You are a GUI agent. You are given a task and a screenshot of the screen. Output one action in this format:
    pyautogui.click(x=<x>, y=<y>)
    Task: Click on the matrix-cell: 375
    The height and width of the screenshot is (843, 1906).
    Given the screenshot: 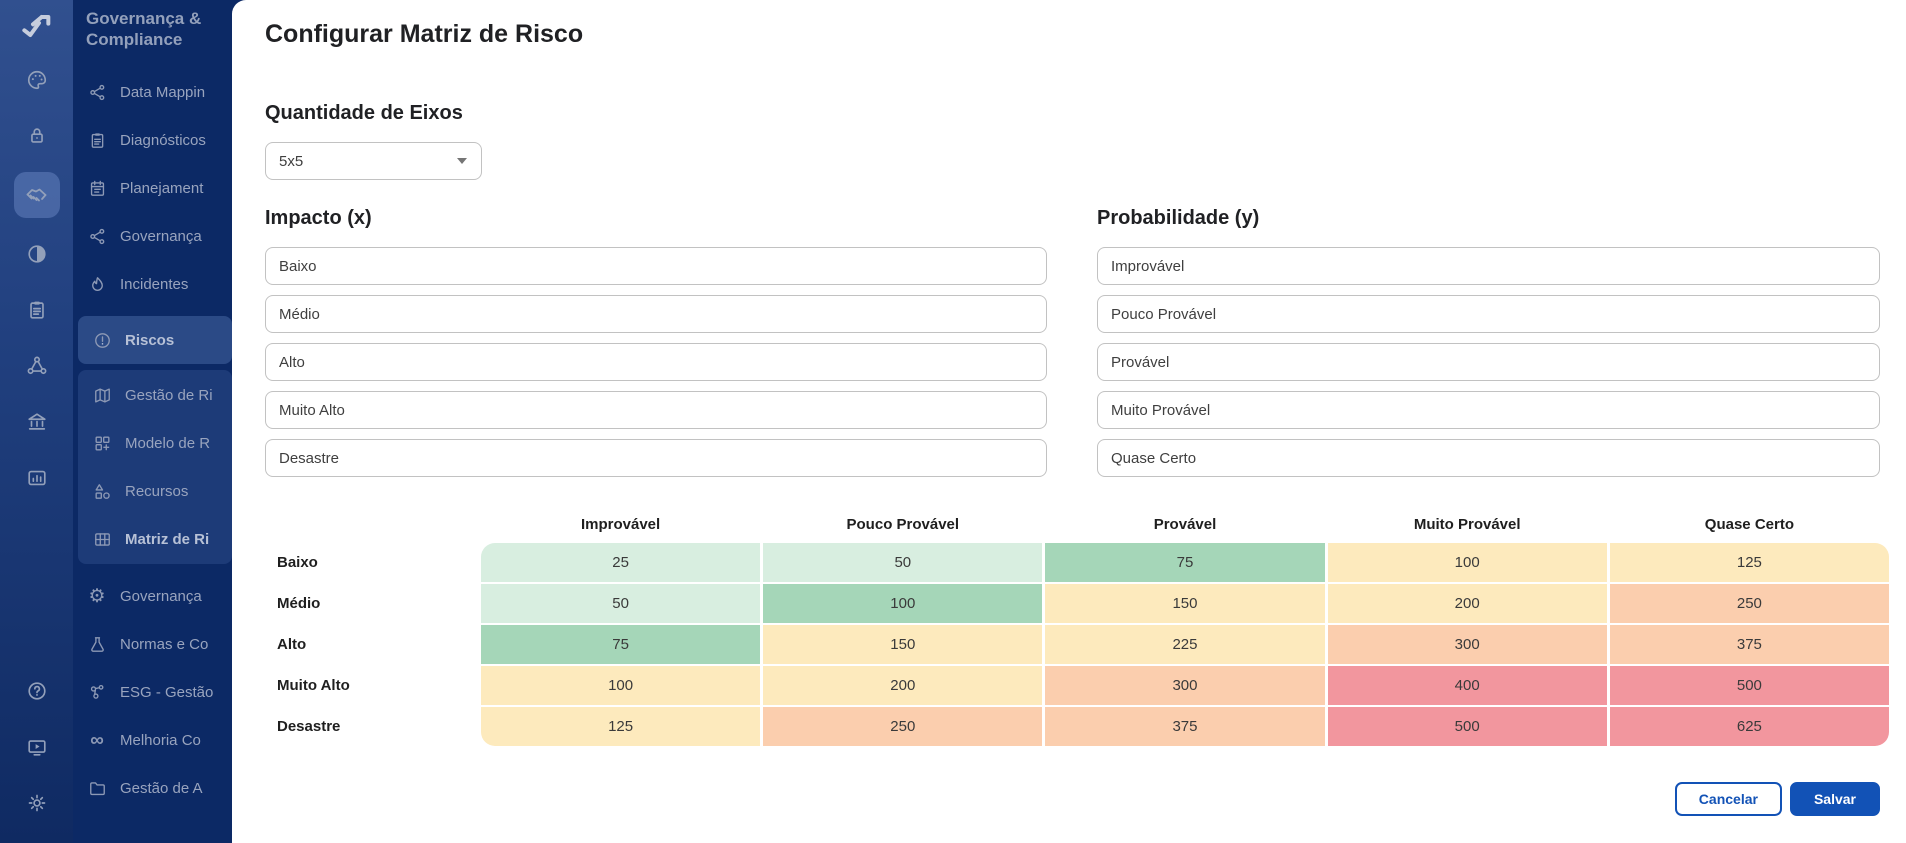 What is the action you would take?
    pyautogui.click(x=1185, y=726)
    